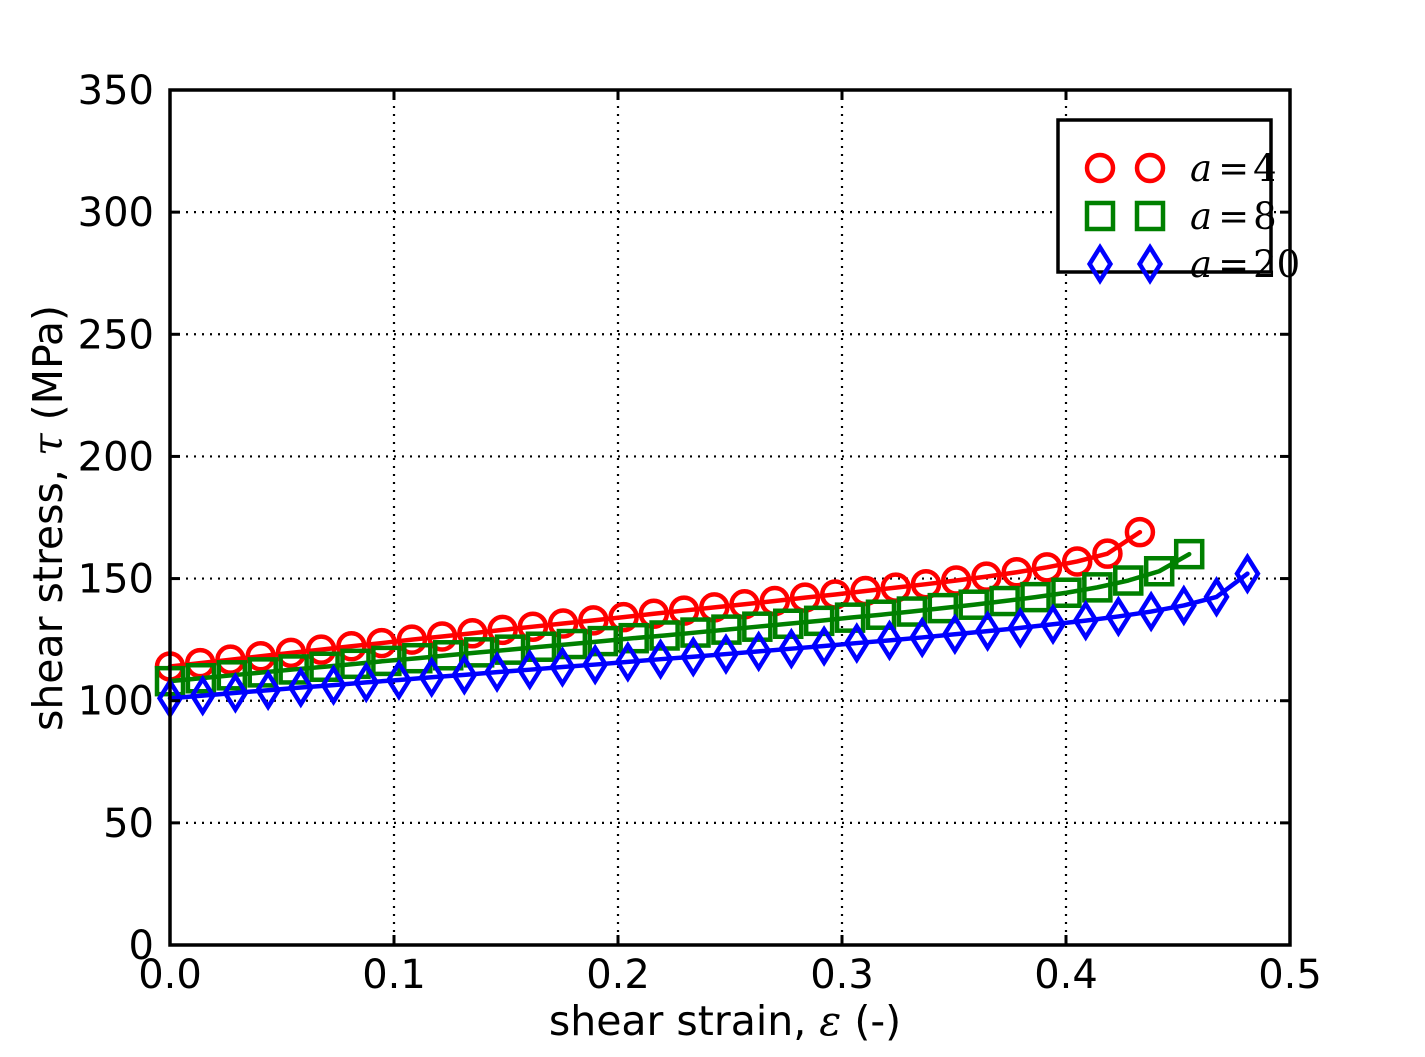 The width and height of the screenshot is (1425, 1057). I want to click on y-tick-label: 100, so click(116, 702).